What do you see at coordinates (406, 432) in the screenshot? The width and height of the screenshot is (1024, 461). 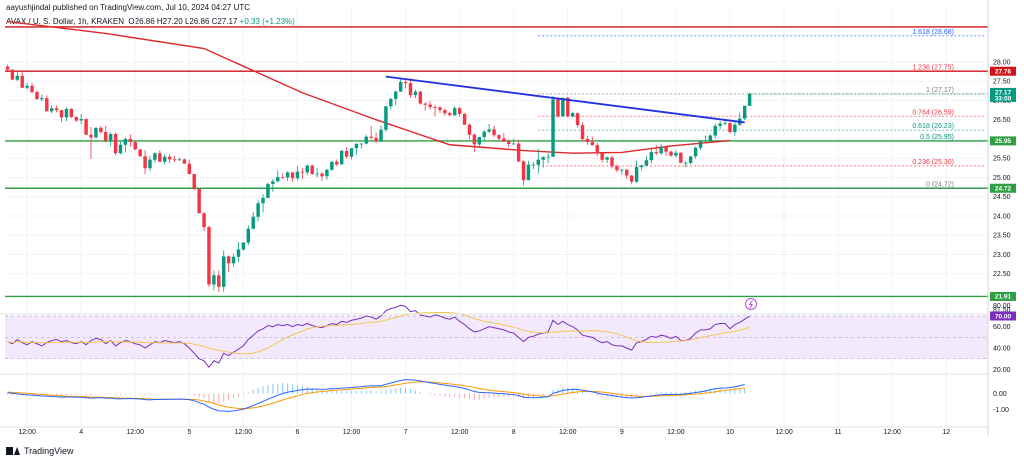 I see `x-tick-label: 7` at bounding box center [406, 432].